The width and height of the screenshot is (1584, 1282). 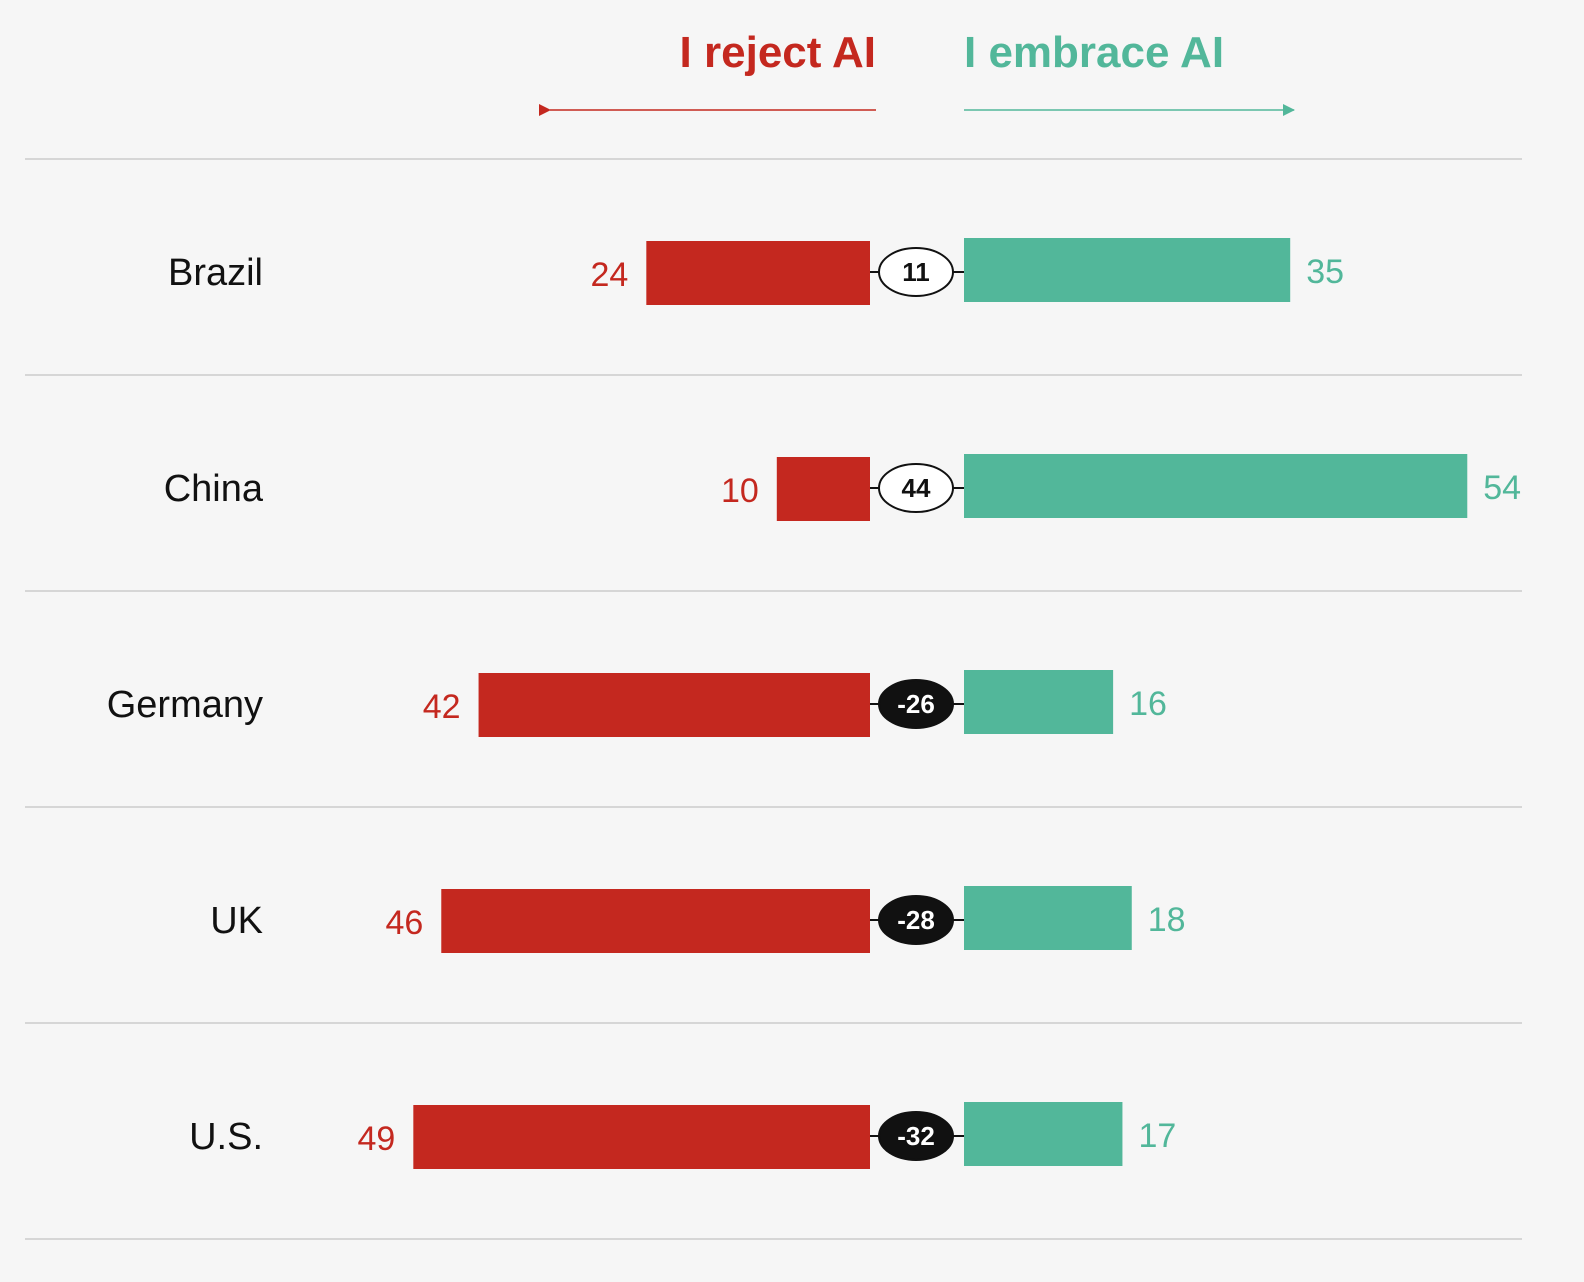 I want to click on reject-value-label: 24, so click(x=609, y=275).